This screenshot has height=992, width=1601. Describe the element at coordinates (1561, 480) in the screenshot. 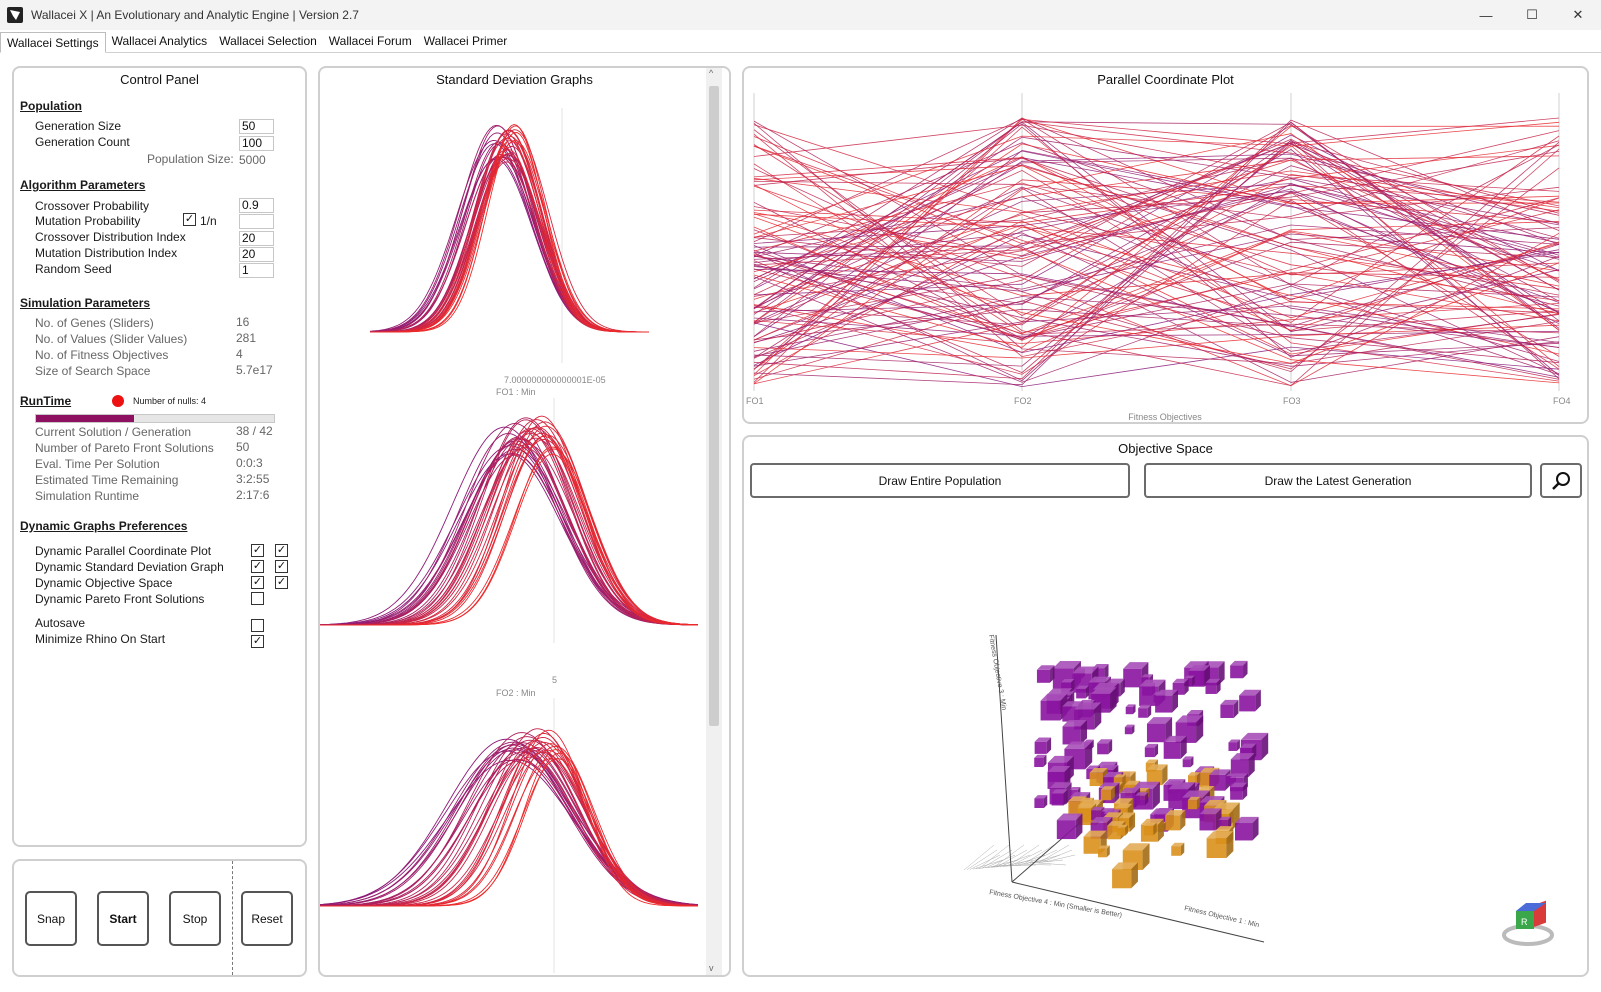

I see `zoom-button` at that location.